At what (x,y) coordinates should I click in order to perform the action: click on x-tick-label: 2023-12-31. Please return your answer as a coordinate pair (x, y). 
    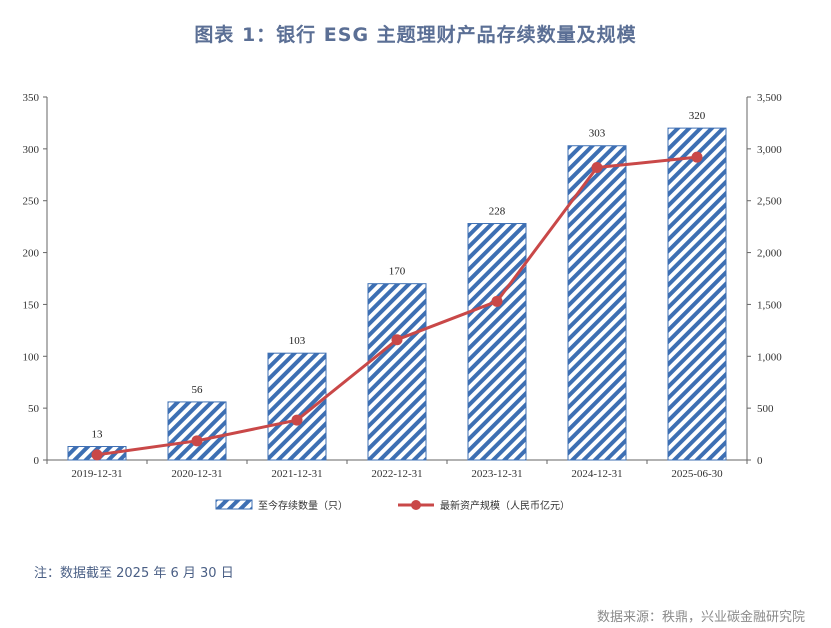
    Looking at the image, I should click on (496, 474).